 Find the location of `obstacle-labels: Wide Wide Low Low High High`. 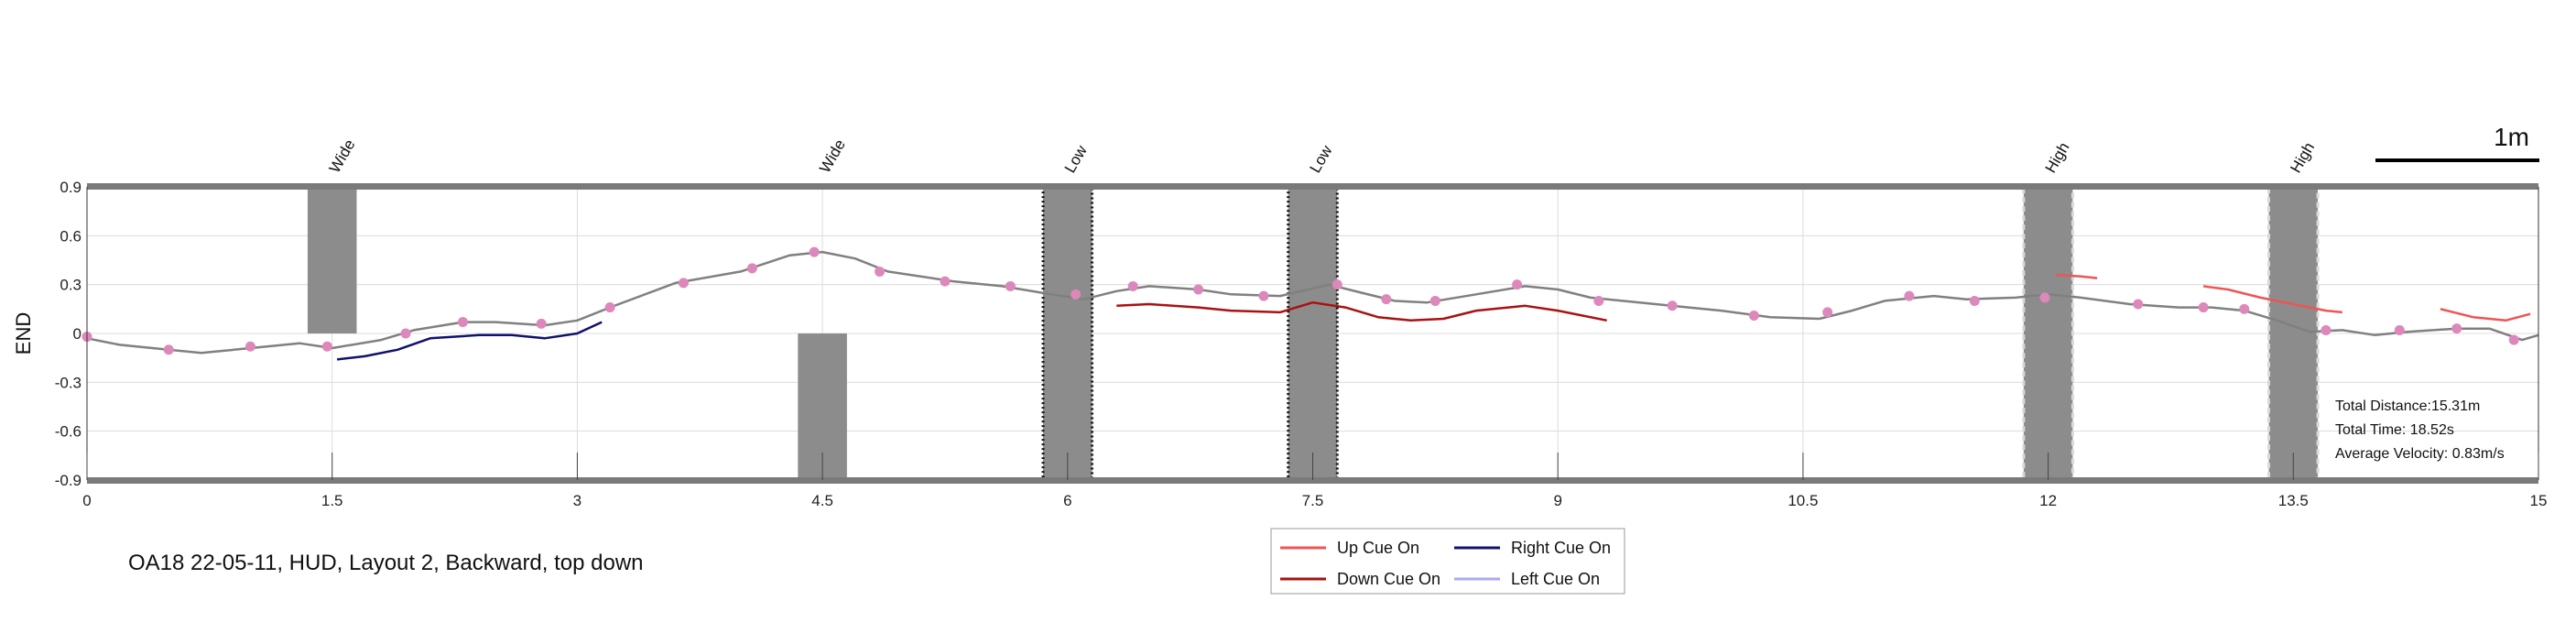

obstacle-labels: Wide Wide Low Low High High is located at coordinates (1322, 156).